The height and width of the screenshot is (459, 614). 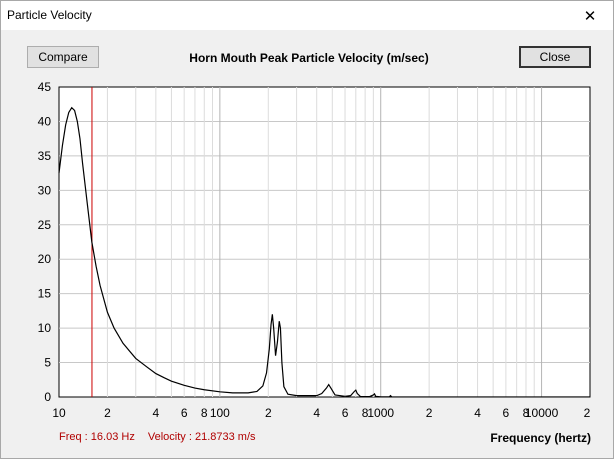 I want to click on close-button-label: Close, so click(x=555, y=57).